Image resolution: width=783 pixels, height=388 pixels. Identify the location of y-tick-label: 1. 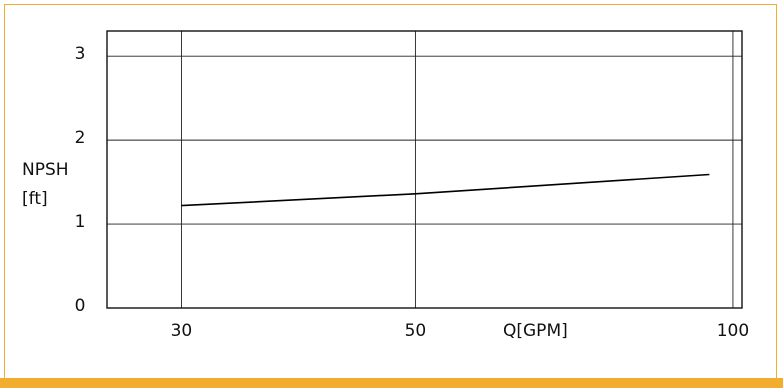
(80, 222).